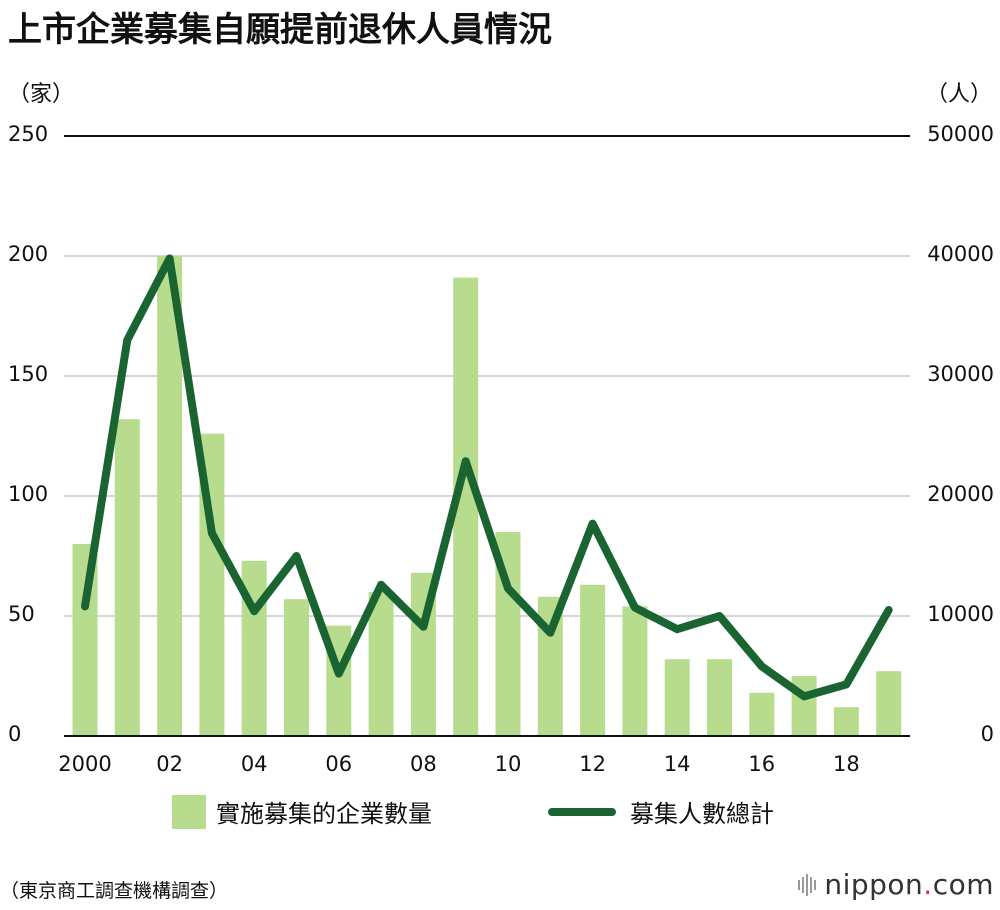  Describe the element at coordinates (960, 254) in the screenshot. I see `y-right-tick-40000: 40000` at that location.